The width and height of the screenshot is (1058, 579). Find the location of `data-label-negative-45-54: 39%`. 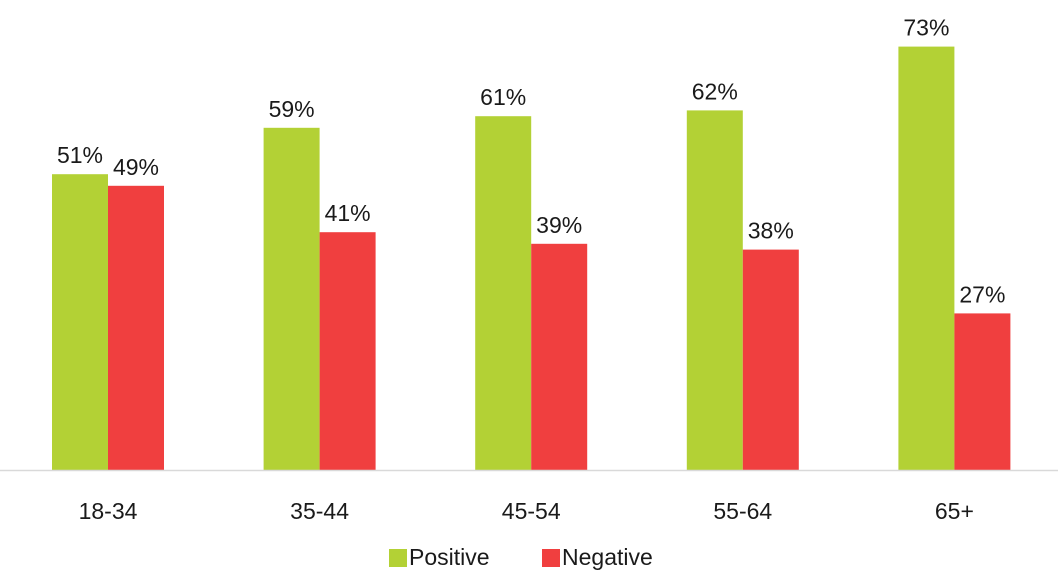

data-label-negative-45-54: 39% is located at coordinates (559, 225).